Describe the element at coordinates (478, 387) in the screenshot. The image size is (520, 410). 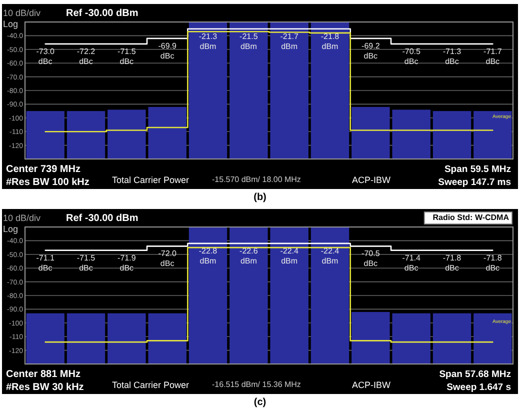
I see `text: Sweep 1.647 s` at that location.